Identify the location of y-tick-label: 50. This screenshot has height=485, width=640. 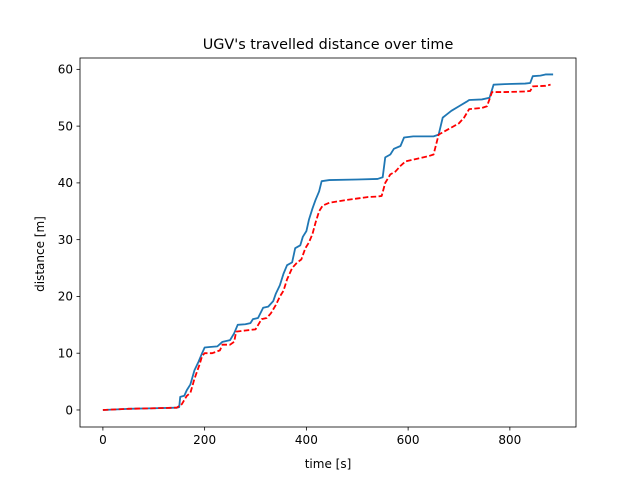
(65, 126).